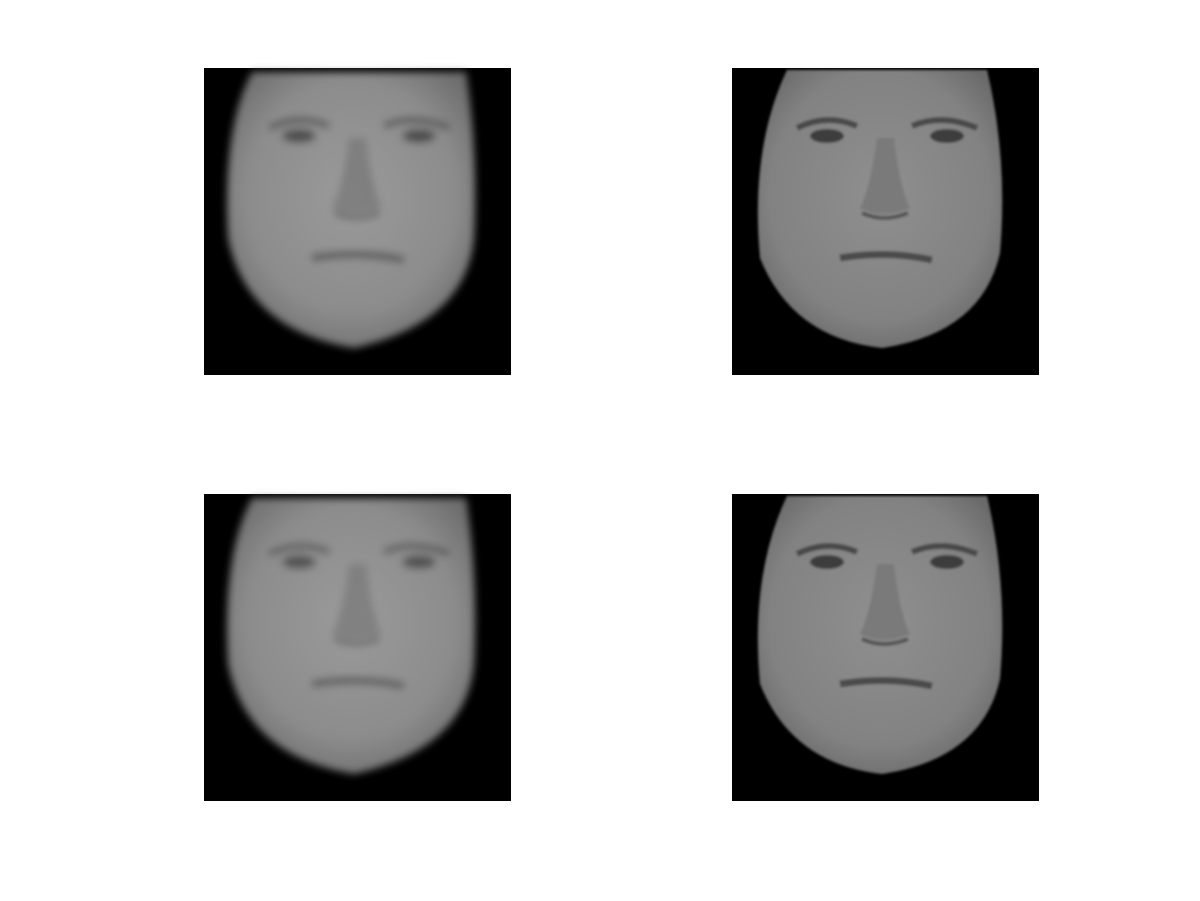  I want to click on panel-top-left, so click(357, 221).